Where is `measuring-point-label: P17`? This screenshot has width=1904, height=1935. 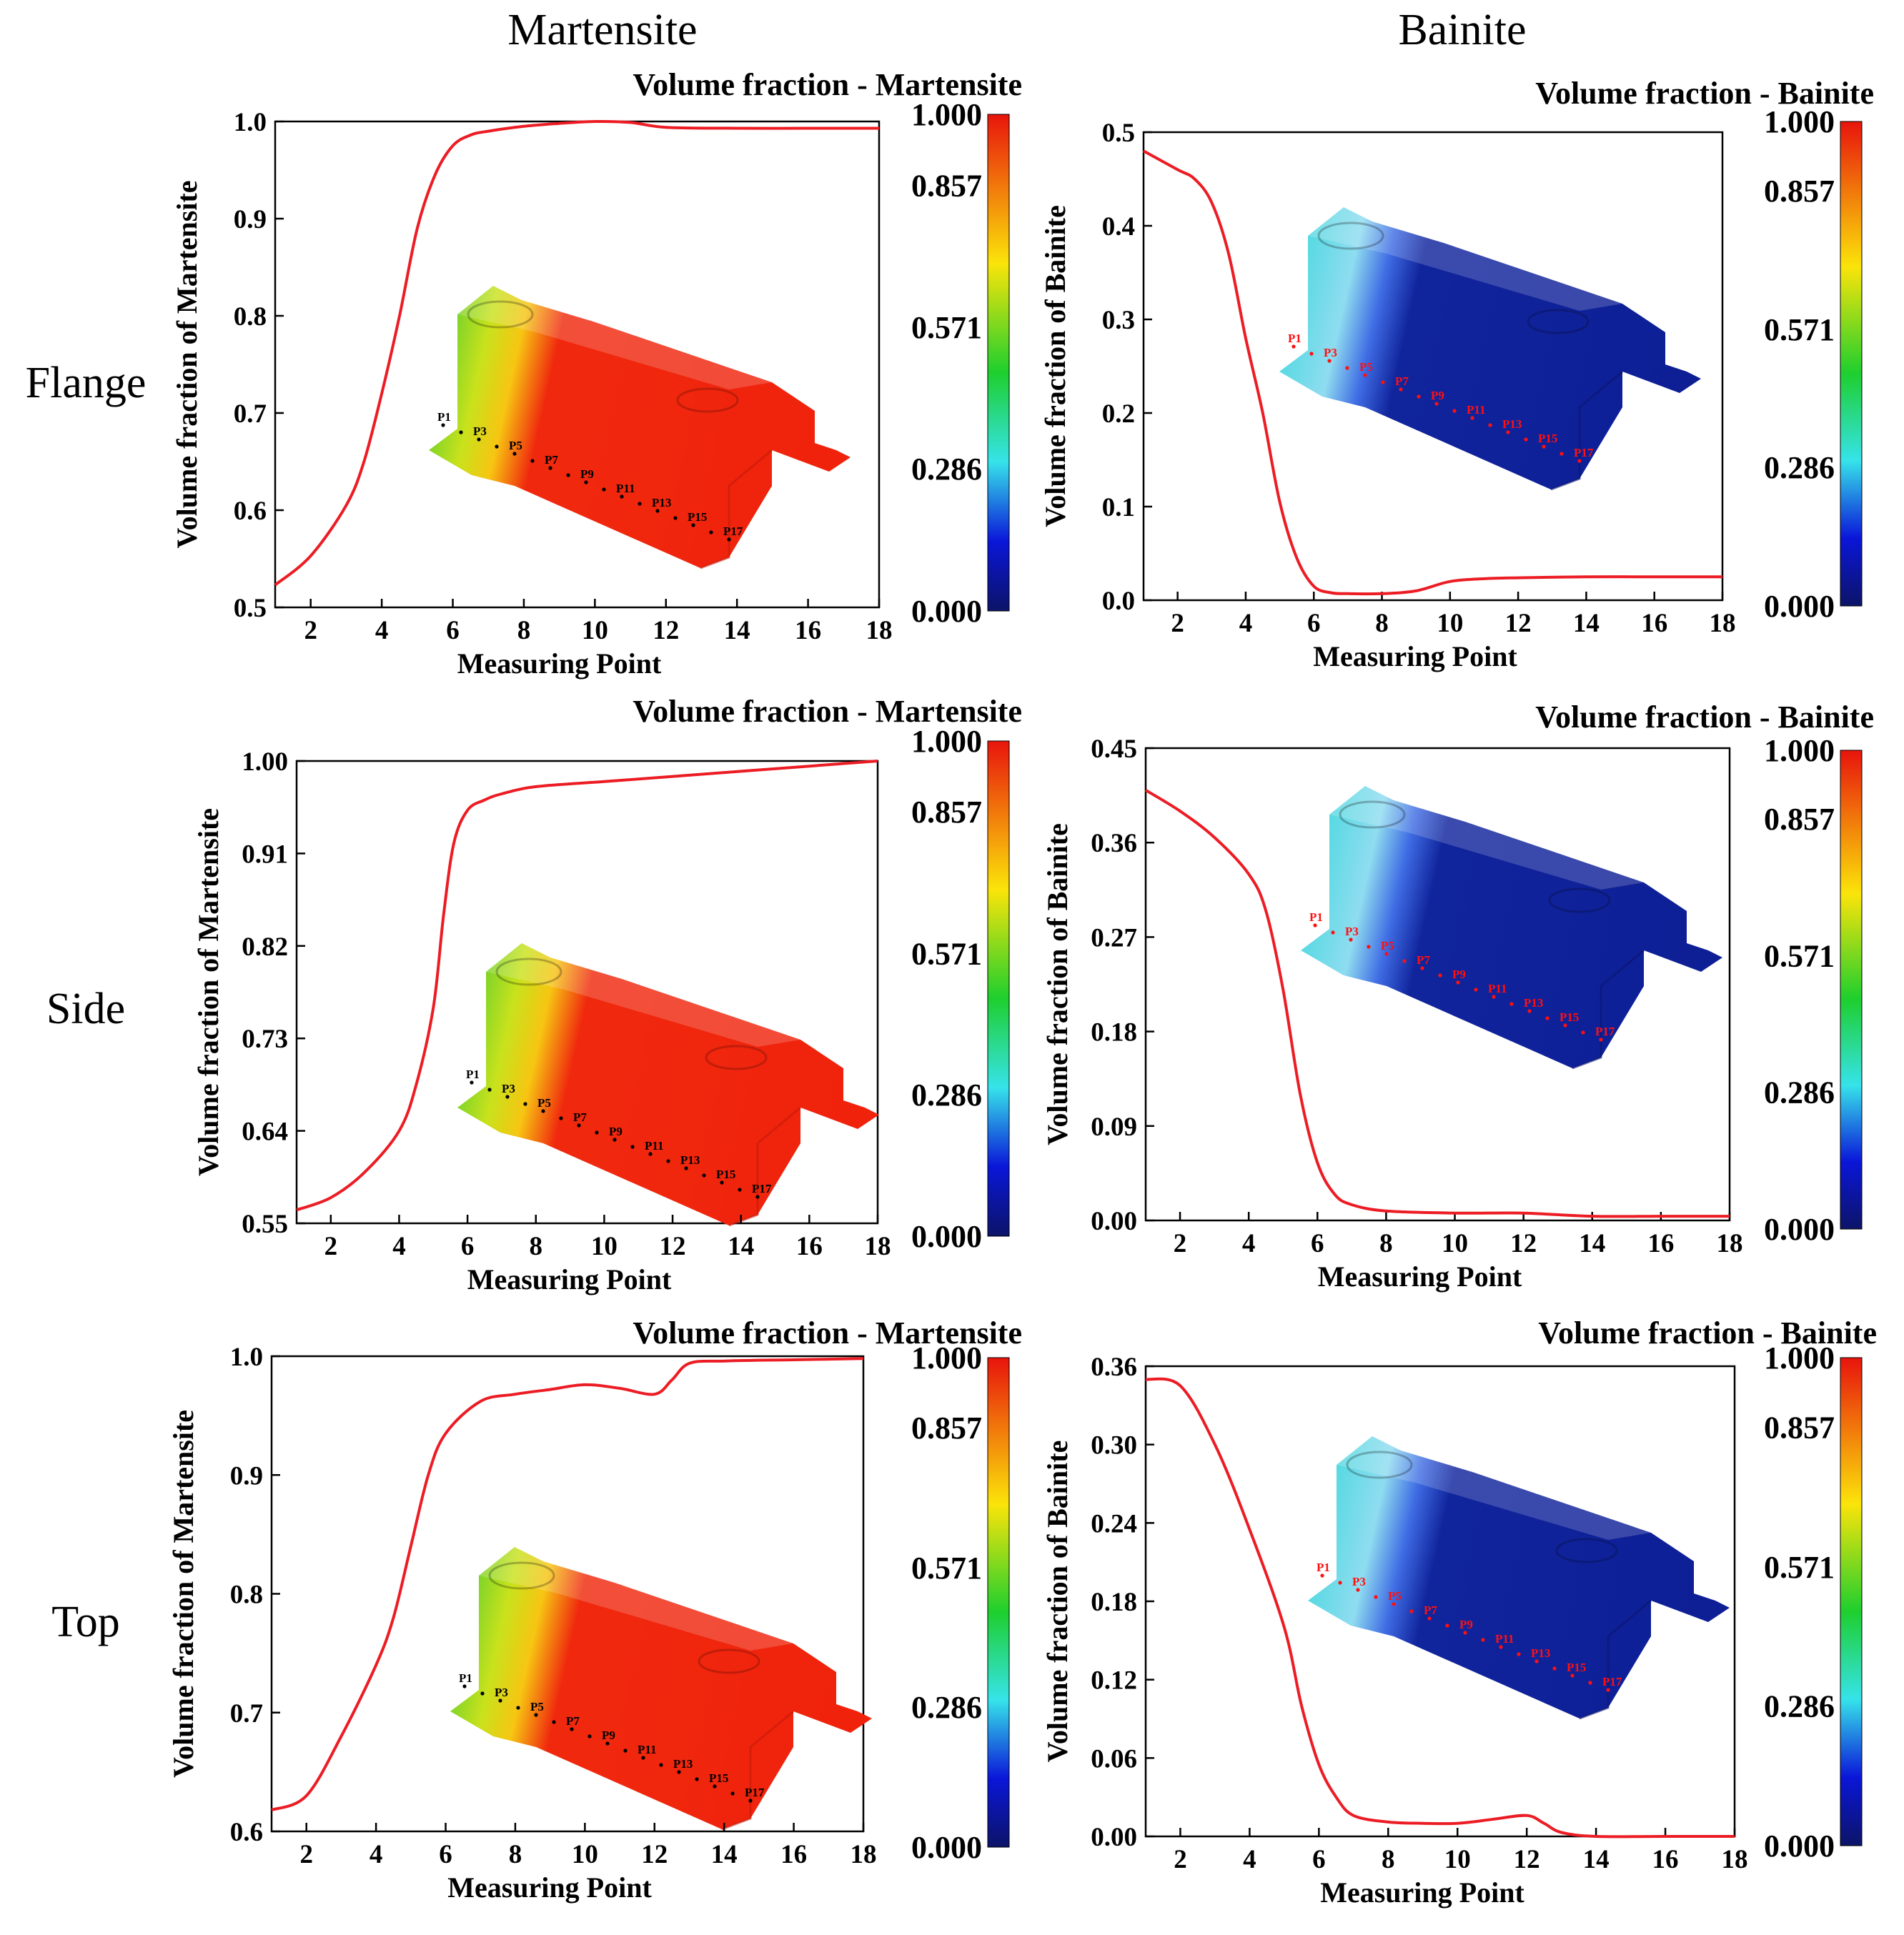
measuring-point-label: P17 is located at coordinates (755, 1793).